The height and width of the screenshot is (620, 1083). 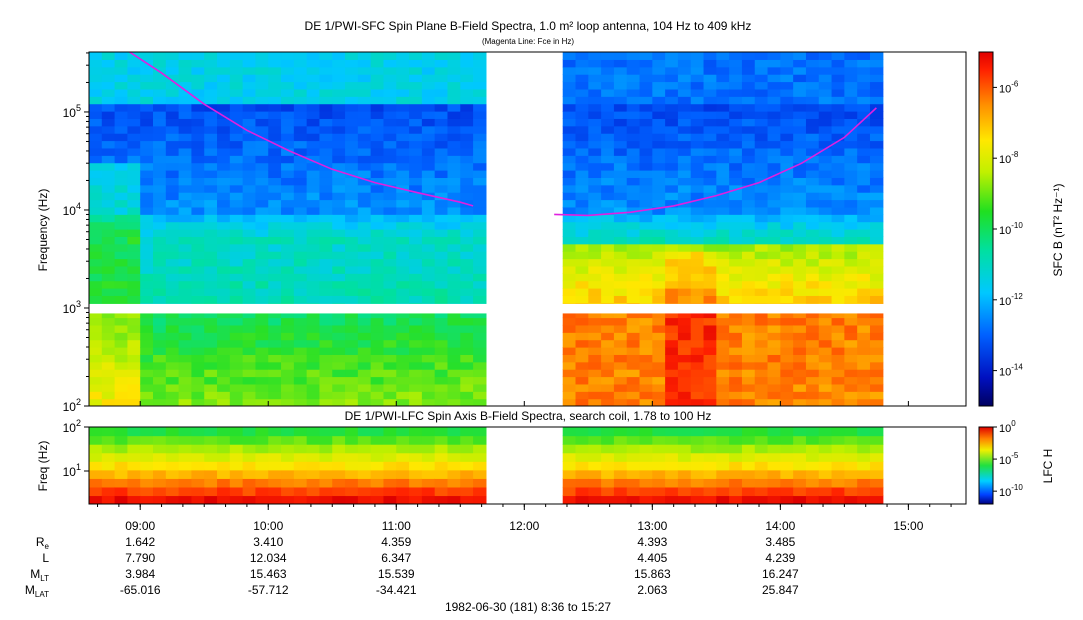 I want to click on sfc-colorbar-tick-label: 10⁻⁶, so click(x=1009, y=87).